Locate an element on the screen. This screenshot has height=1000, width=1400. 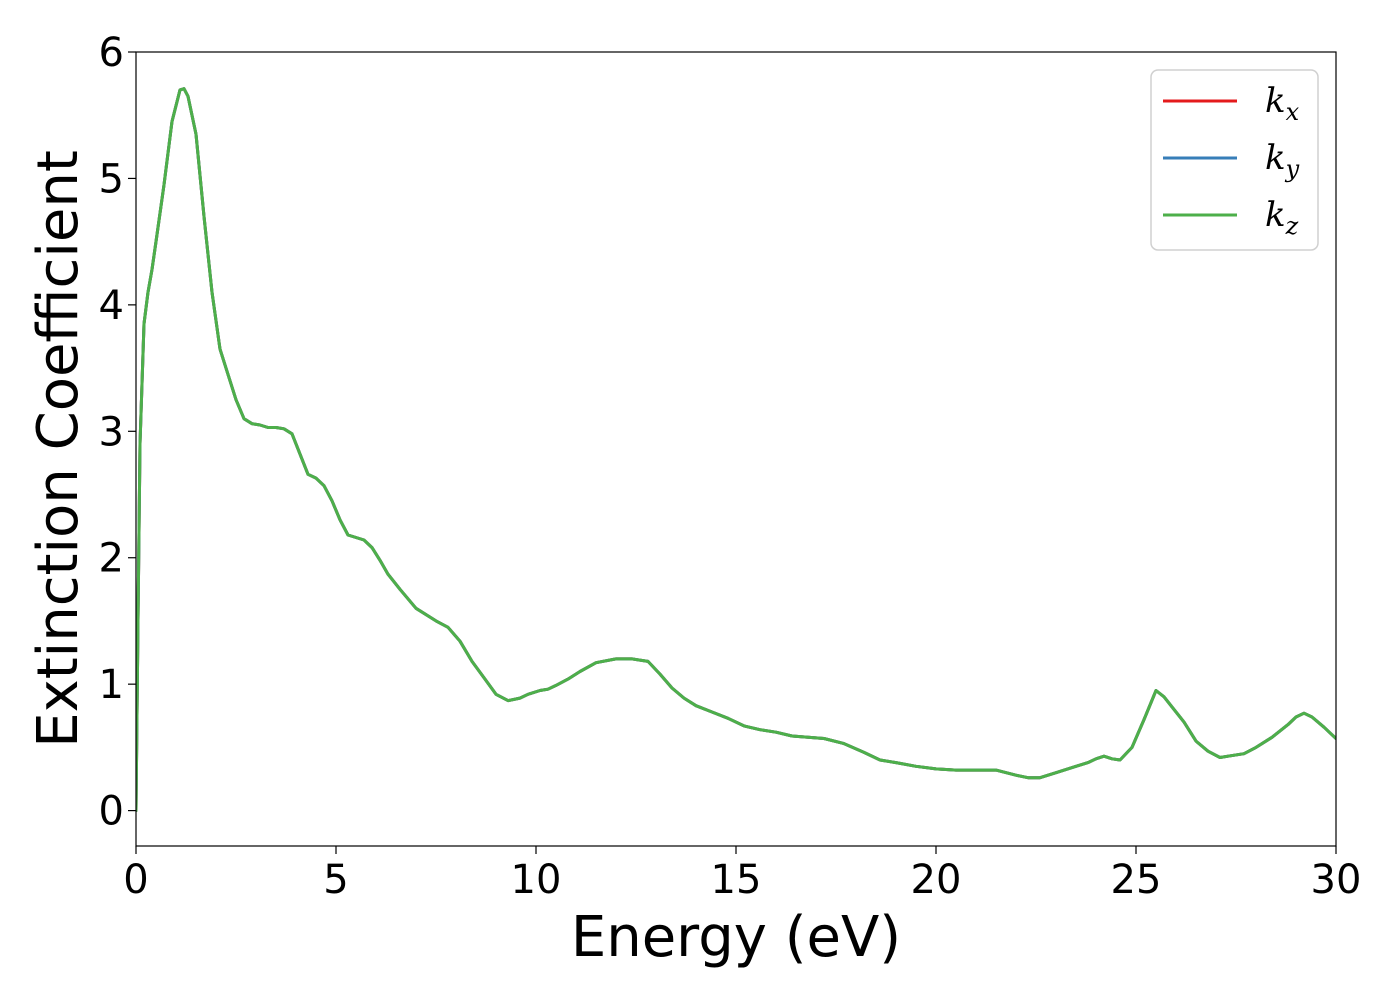
x-tick-label: 5 is located at coordinates (335, 880).